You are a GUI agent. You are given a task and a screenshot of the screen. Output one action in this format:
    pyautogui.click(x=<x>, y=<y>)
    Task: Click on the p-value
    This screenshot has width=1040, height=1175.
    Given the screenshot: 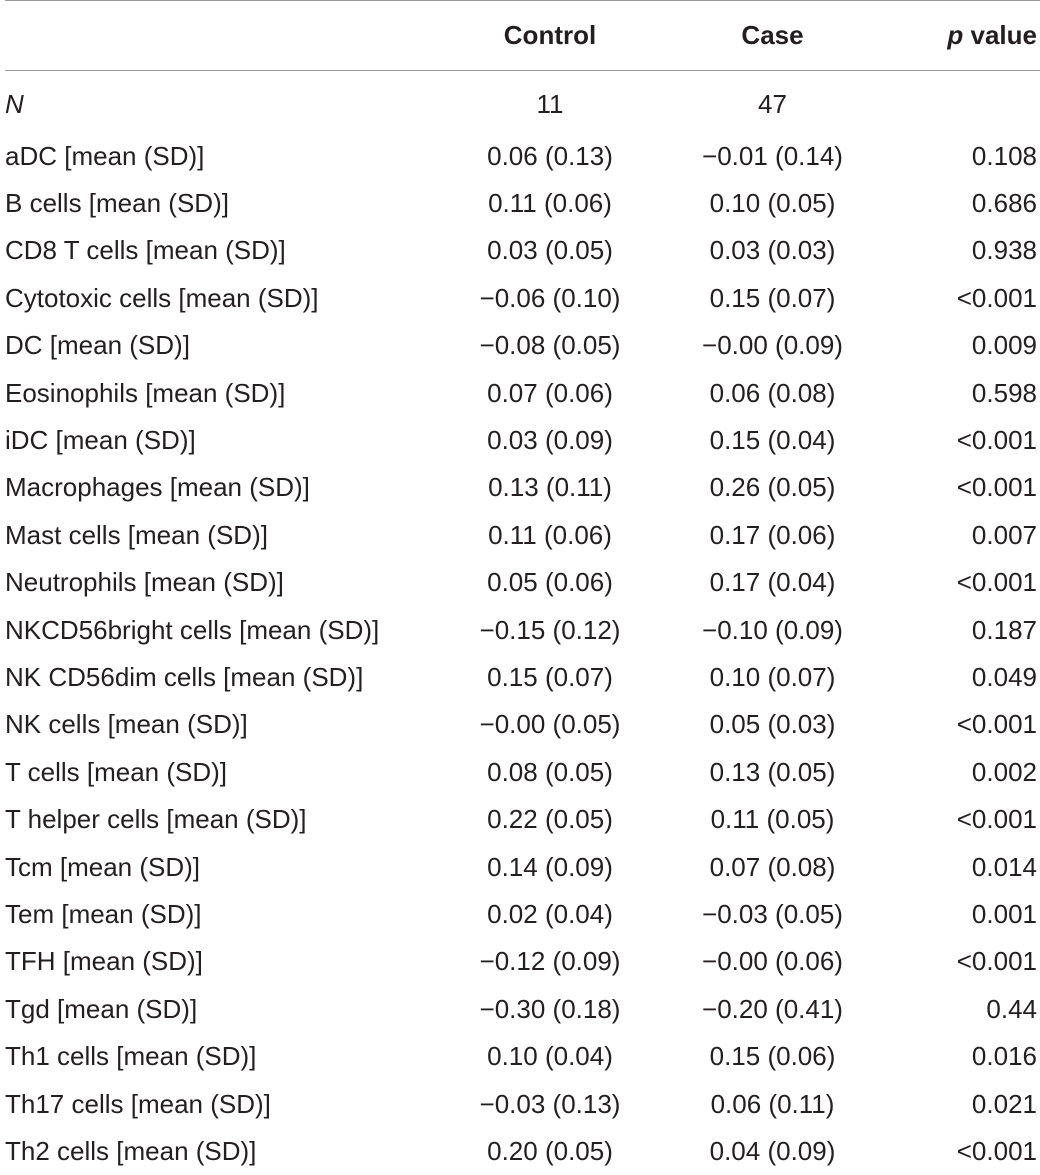 What is the action you would take?
    pyautogui.click(x=962, y=102)
    